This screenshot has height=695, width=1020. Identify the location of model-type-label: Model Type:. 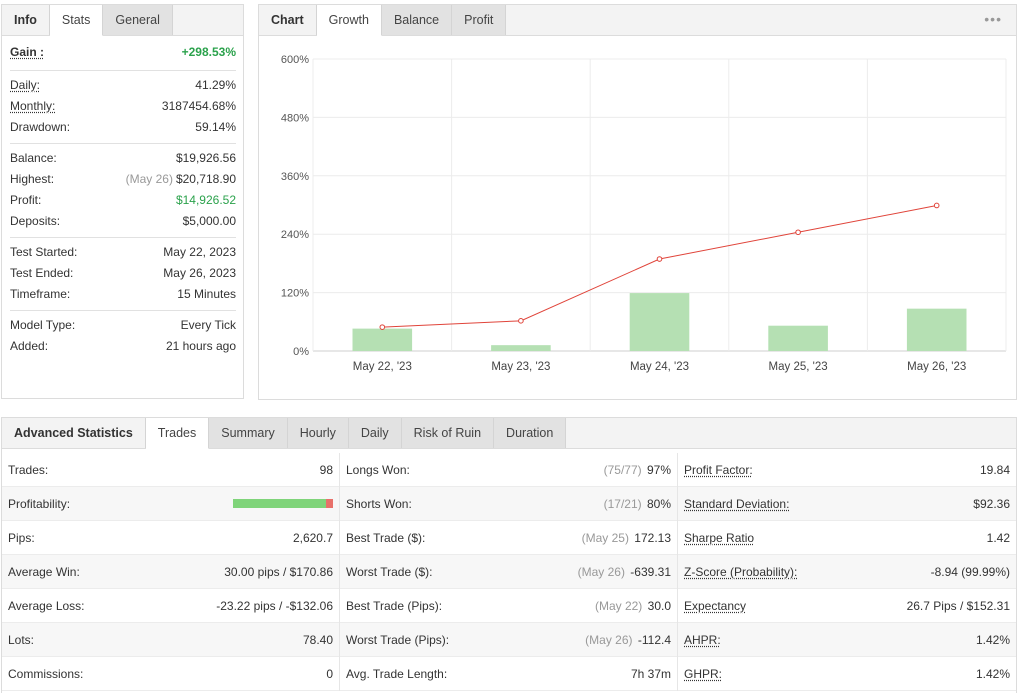
(43, 324).